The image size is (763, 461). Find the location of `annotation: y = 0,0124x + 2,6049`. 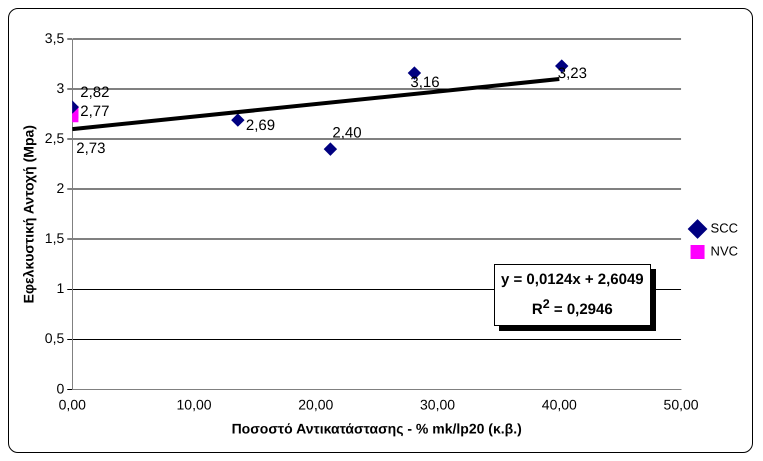

annotation: y = 0,0124x + 2,6049 is located at coordinates (572, 280).